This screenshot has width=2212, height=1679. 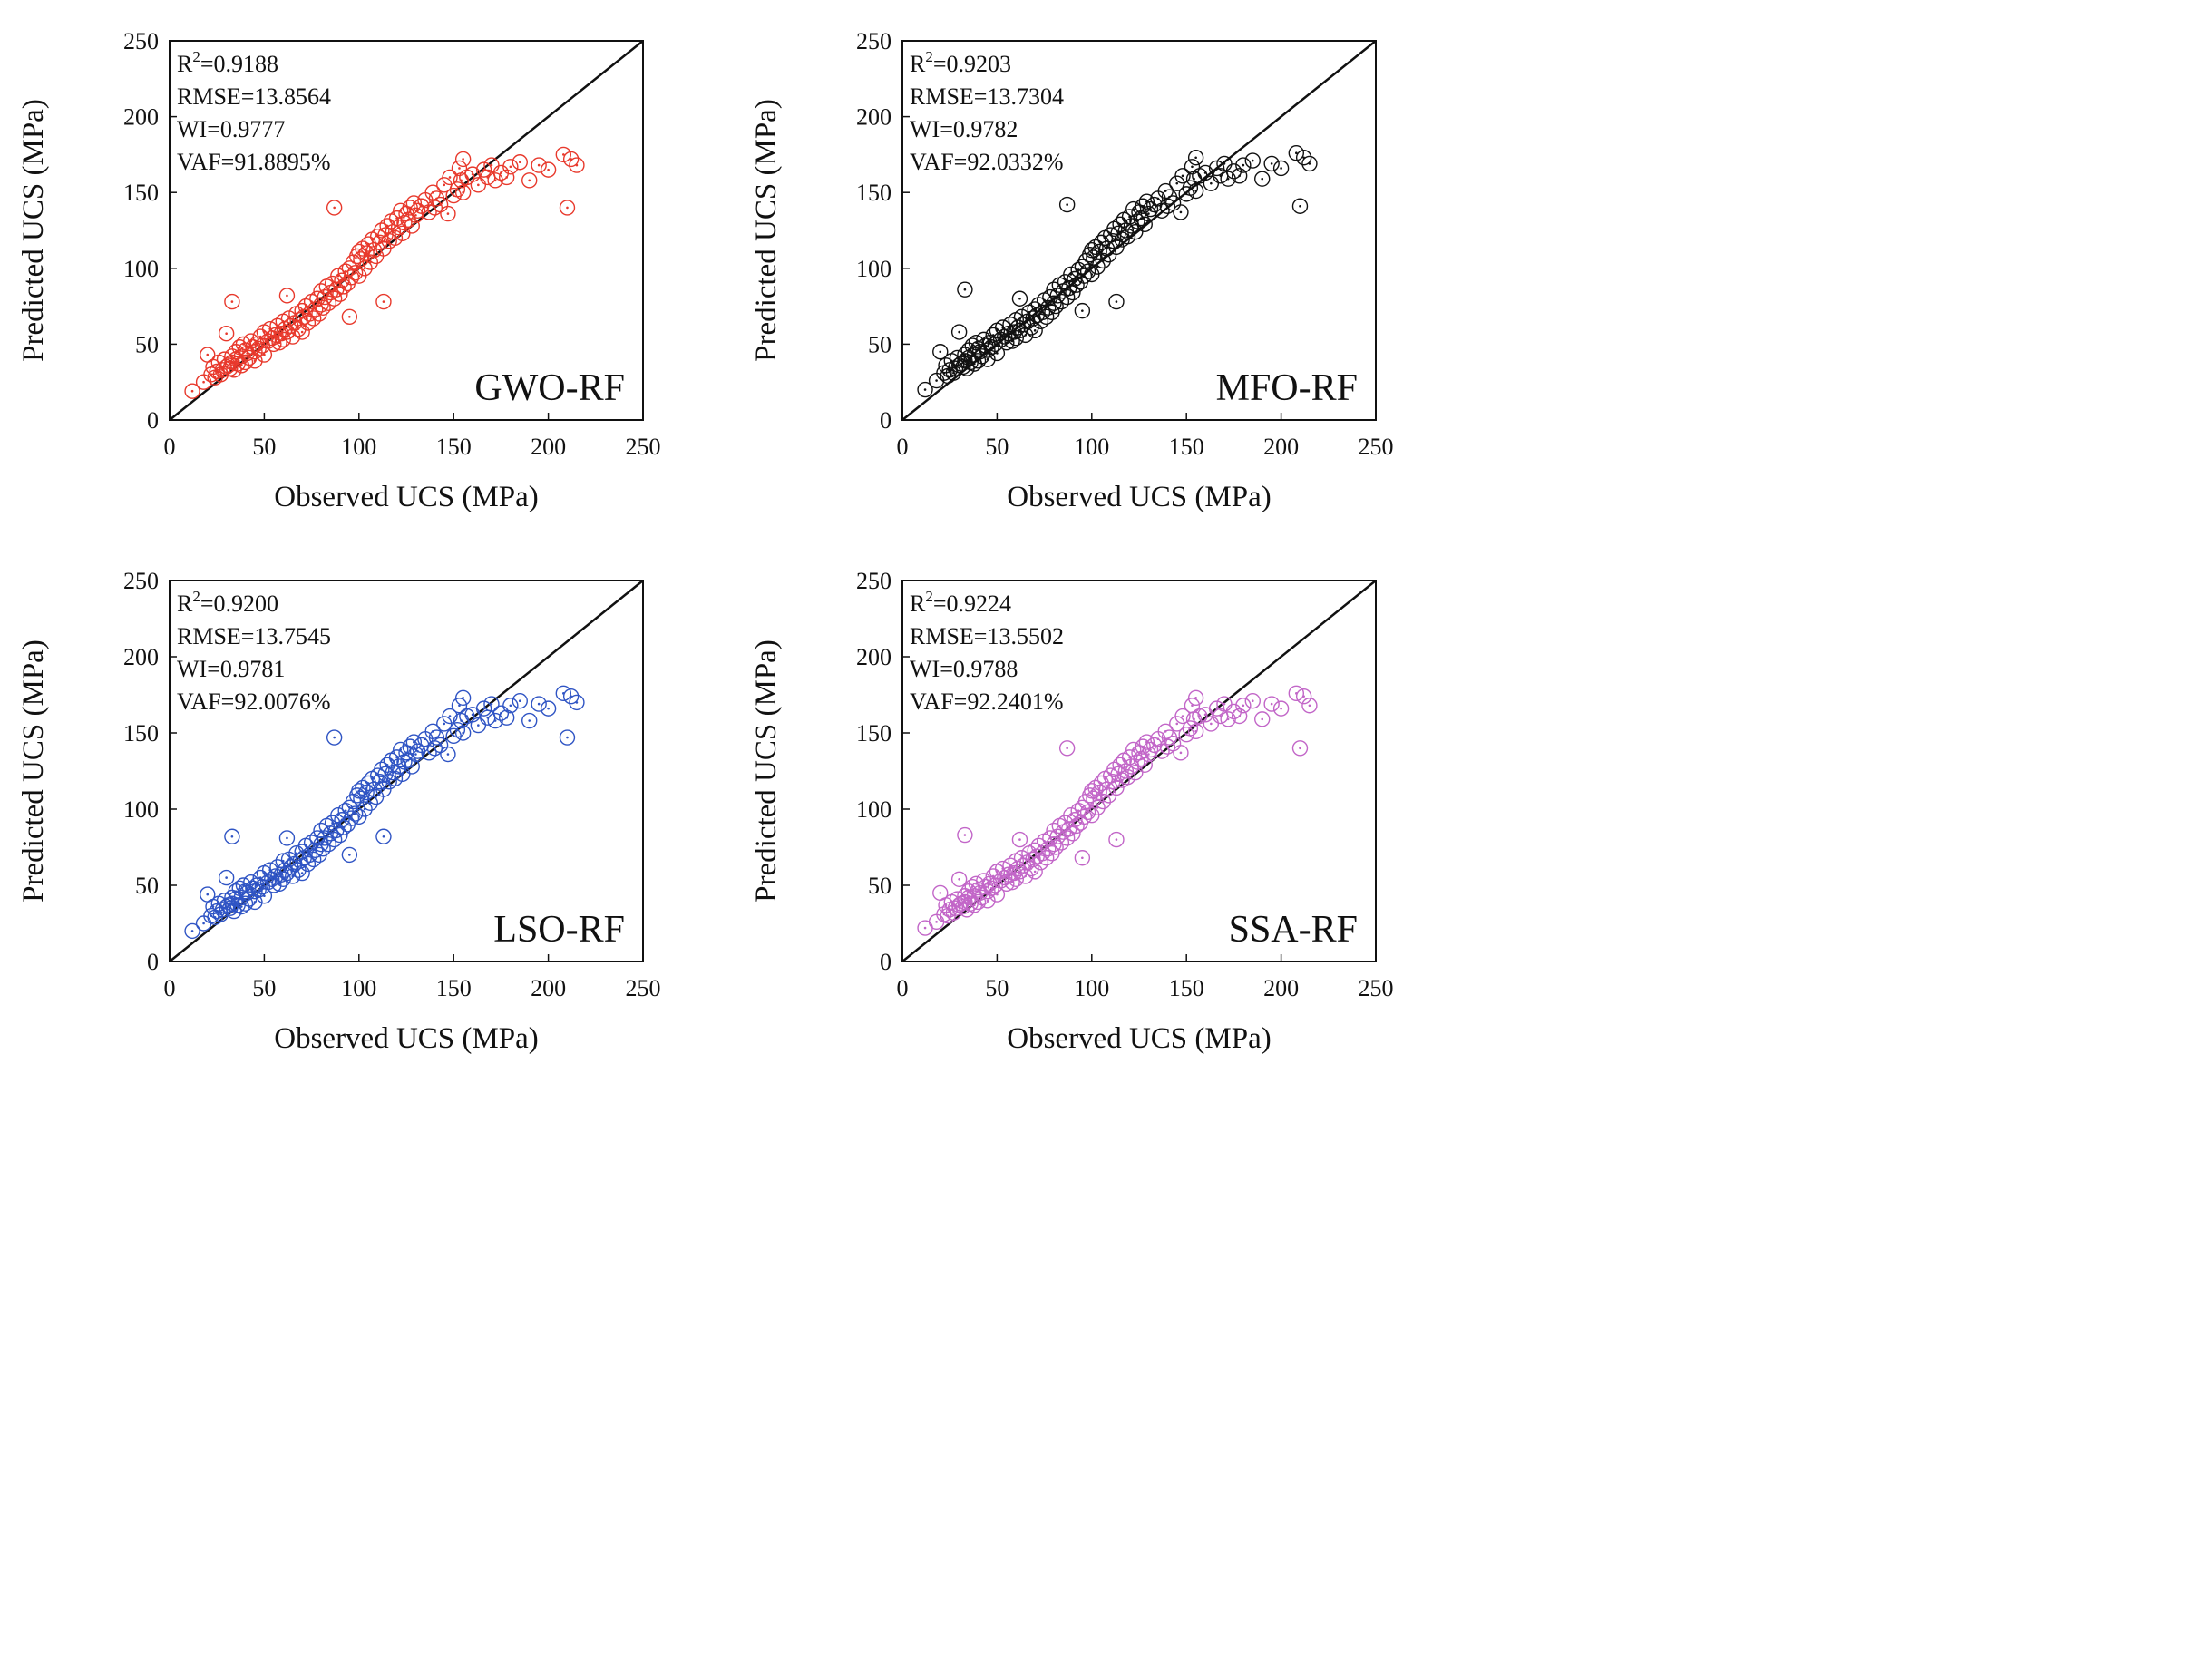 What do you see at coordinates (141, 269) in the screenshot?
I see `y-tick-label: 100` at bounding box center [141, 269].